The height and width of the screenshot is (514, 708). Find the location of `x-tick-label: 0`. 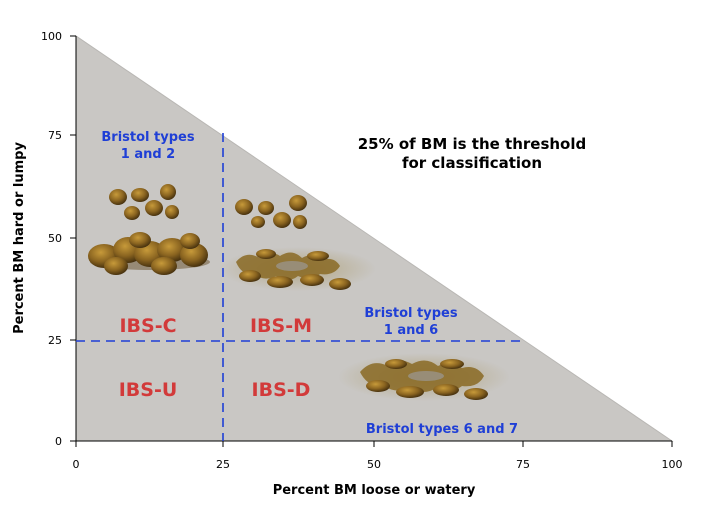

x-tick-label: 0 is located at coordinates (76, 464).